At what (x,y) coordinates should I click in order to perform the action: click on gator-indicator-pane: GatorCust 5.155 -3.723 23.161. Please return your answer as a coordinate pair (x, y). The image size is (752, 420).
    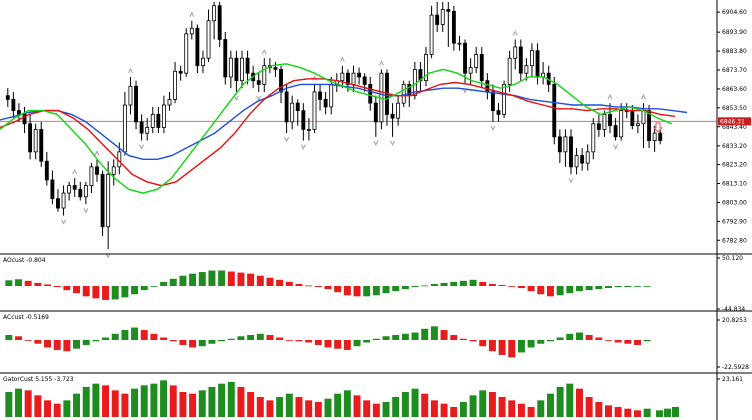
    Looking at the image, I should click on (373, 396).